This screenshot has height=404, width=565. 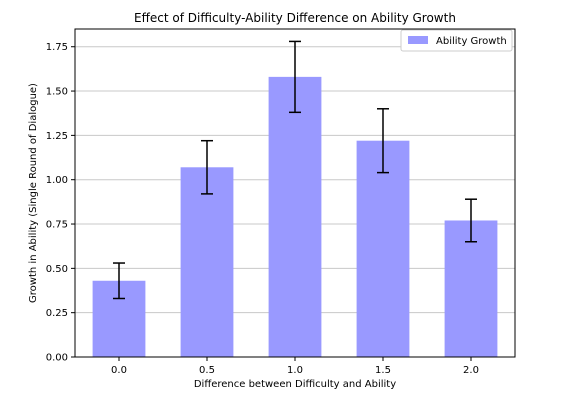 I want to click on x-axis-ticks: 0.0 0.5 1.0 1.5 2.0, so click(x=295, y=366).